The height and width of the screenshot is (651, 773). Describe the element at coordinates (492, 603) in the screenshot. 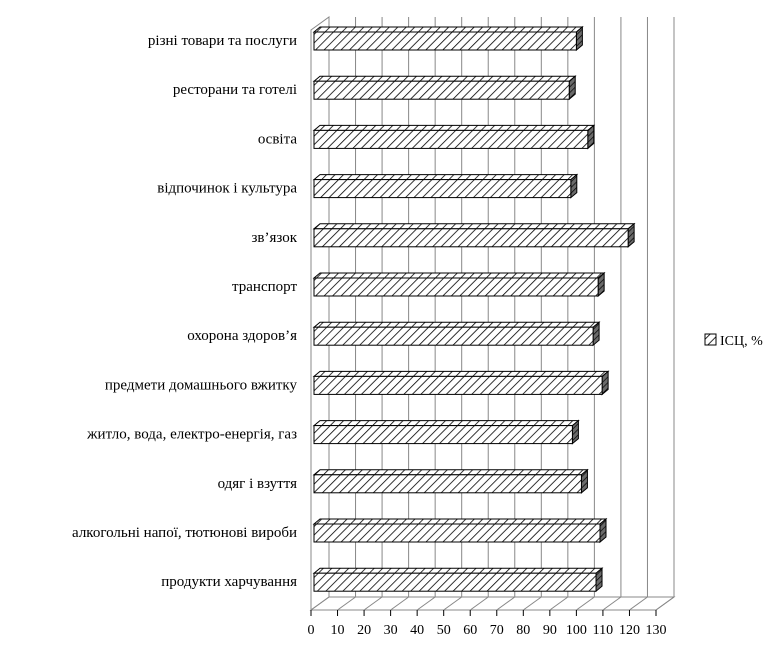

I see `floor` at that location.